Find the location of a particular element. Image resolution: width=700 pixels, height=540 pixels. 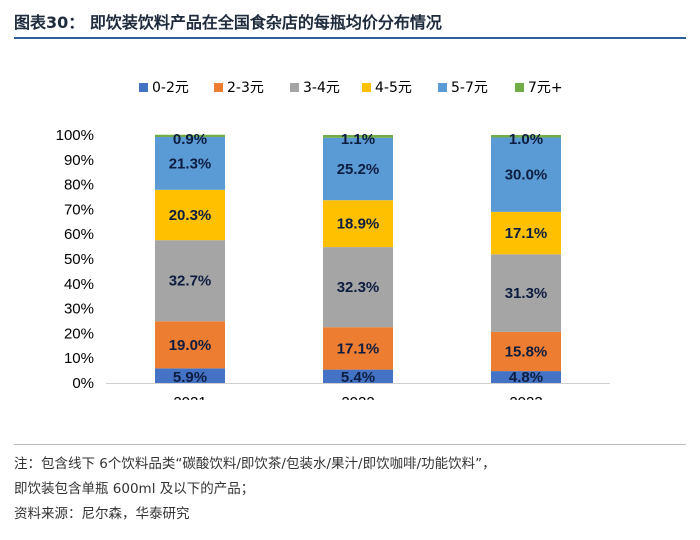

x-tick-label-0: 2021 is located at coordinates (189, 397).